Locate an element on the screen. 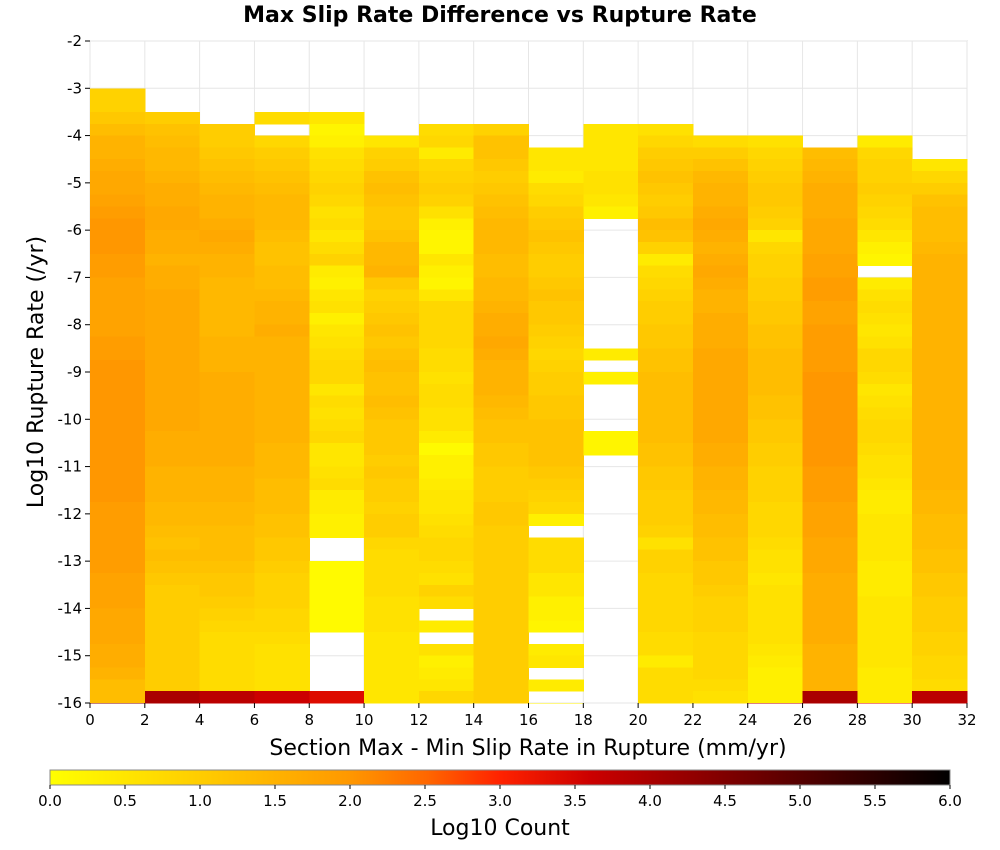 The width and height of the screenshot is (1000, 850). colorbar-tick-label: 5.0 is located at coordinates (800, 801).